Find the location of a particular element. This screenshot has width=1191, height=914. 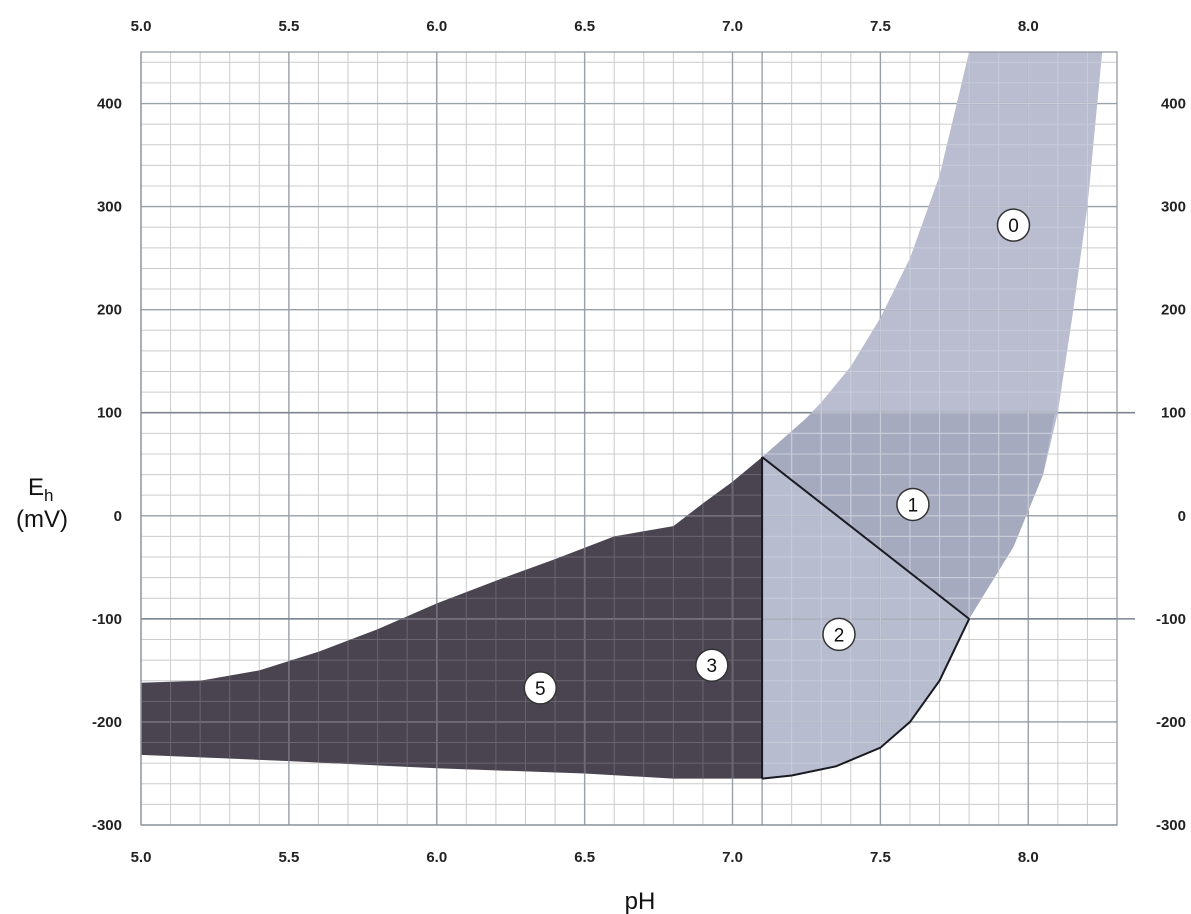

region-3-label: 3 is located at coordinates (712, 665).